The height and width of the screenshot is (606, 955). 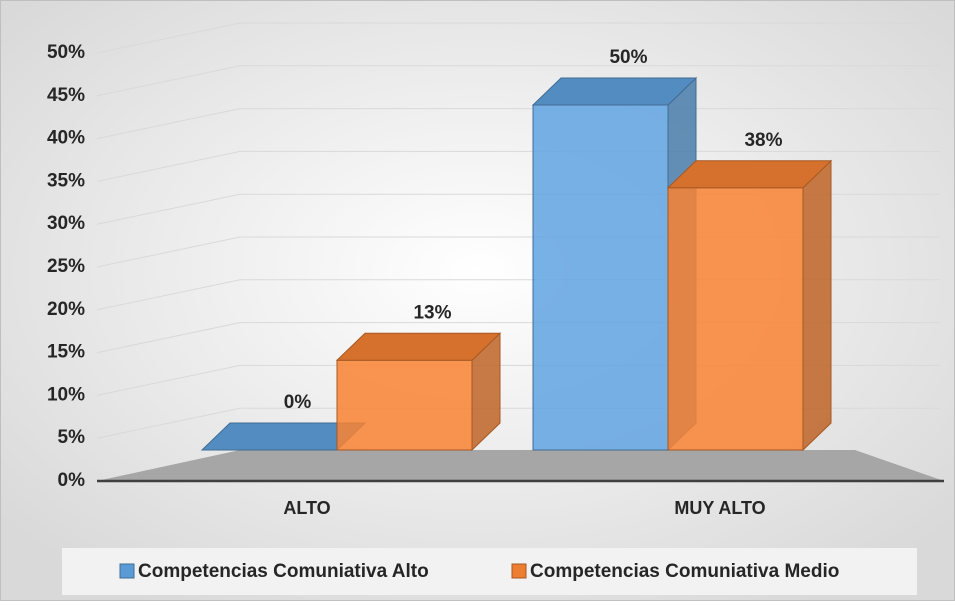 What do you see at coordinates (520, 465) in the screenshot?
I see `floor` at bounding box center [520, 465].